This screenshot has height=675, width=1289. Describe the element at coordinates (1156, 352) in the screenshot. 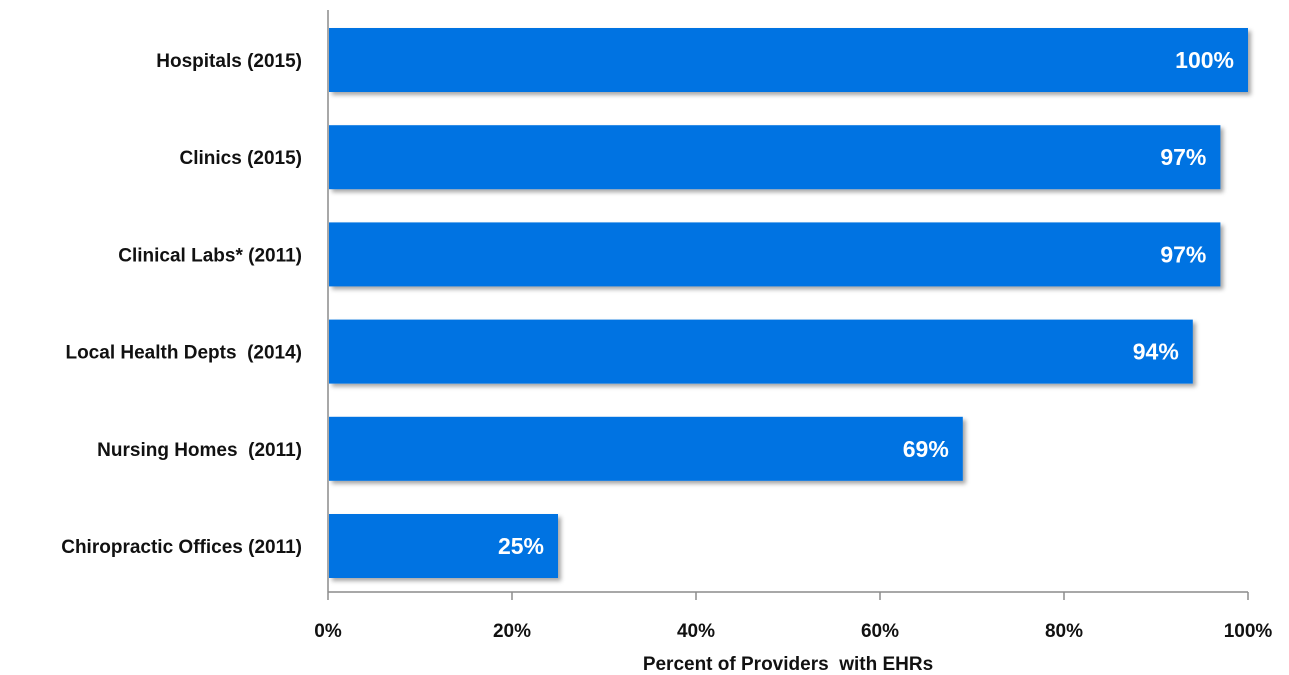

I see `data-label-3: 94%` at that location.